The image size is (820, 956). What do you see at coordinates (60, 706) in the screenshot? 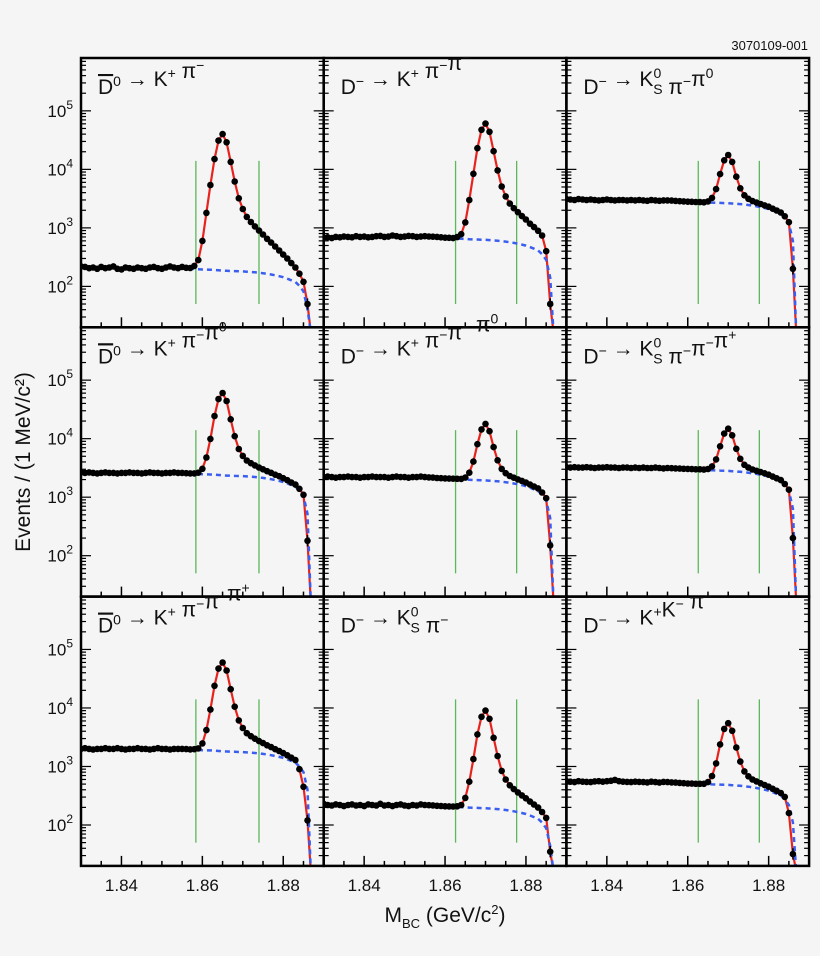
I see `y-tick-label: 10⁴` at bounding box center [60, 706].